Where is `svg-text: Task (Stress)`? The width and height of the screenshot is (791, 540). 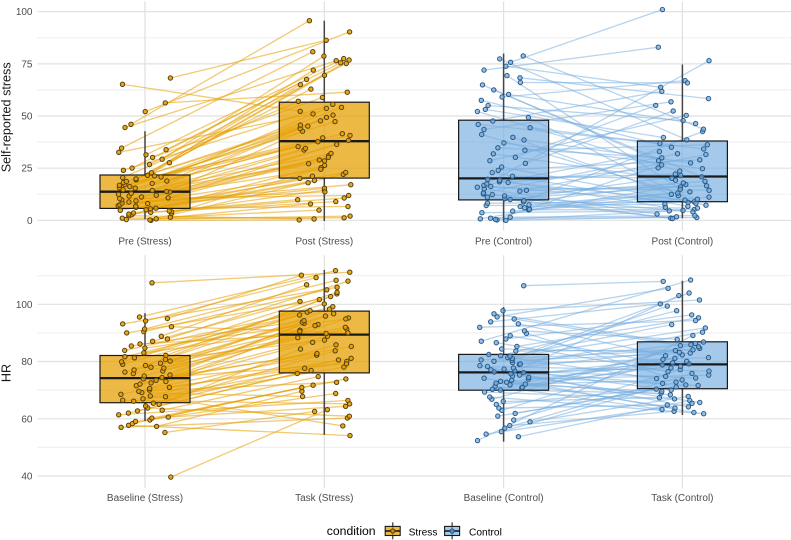 svg-text: Task (Stress) is located at coordinates (324, 498).